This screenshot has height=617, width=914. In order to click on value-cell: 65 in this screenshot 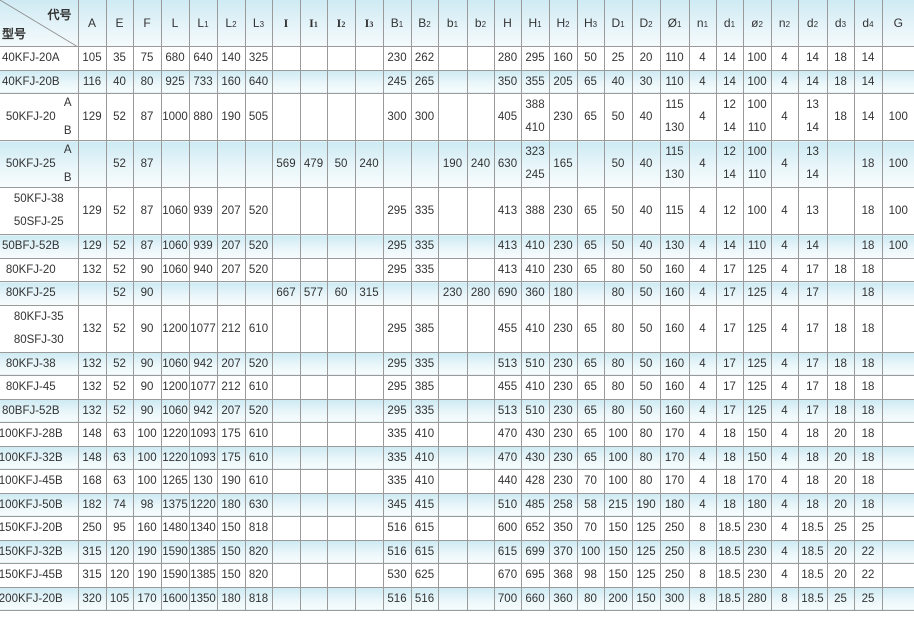, I will do `click(590, 363)`.